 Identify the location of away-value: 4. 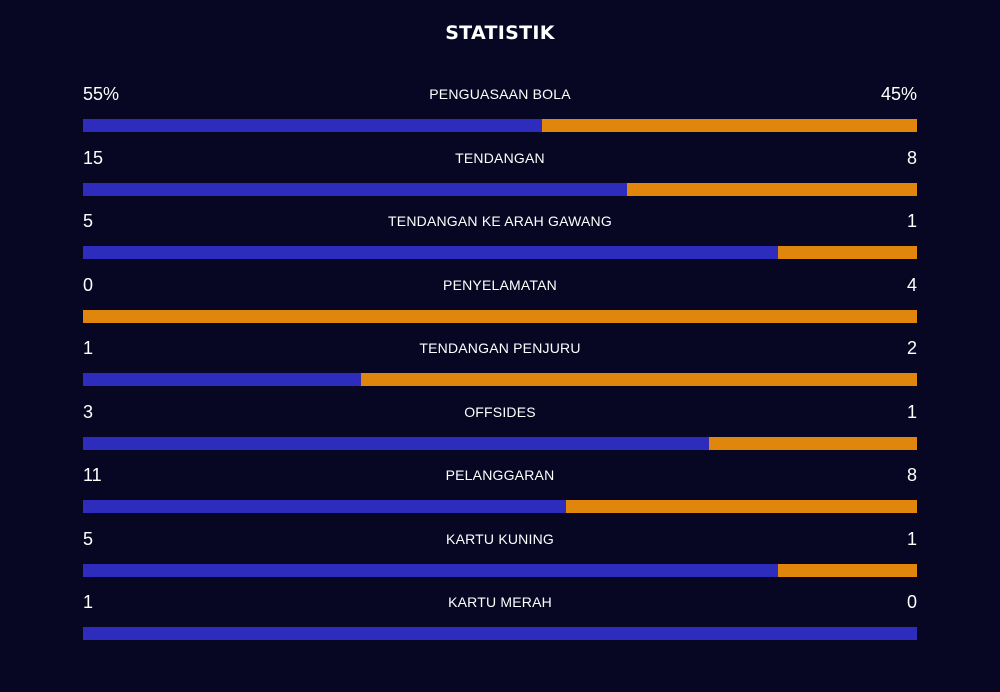
(911, 284).